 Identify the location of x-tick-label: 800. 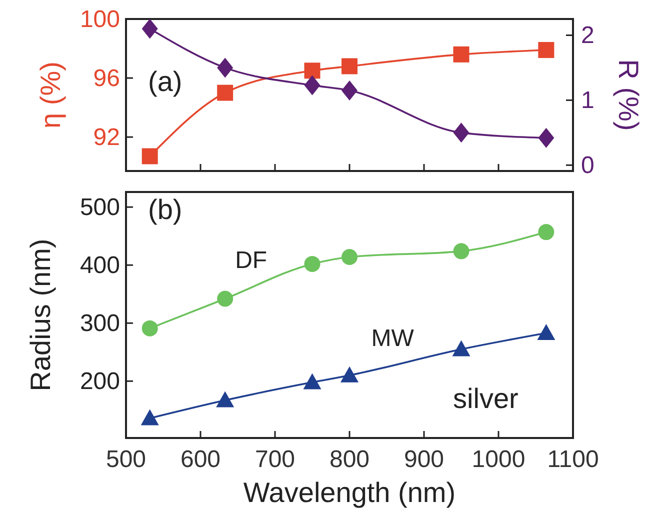
(349, 459).